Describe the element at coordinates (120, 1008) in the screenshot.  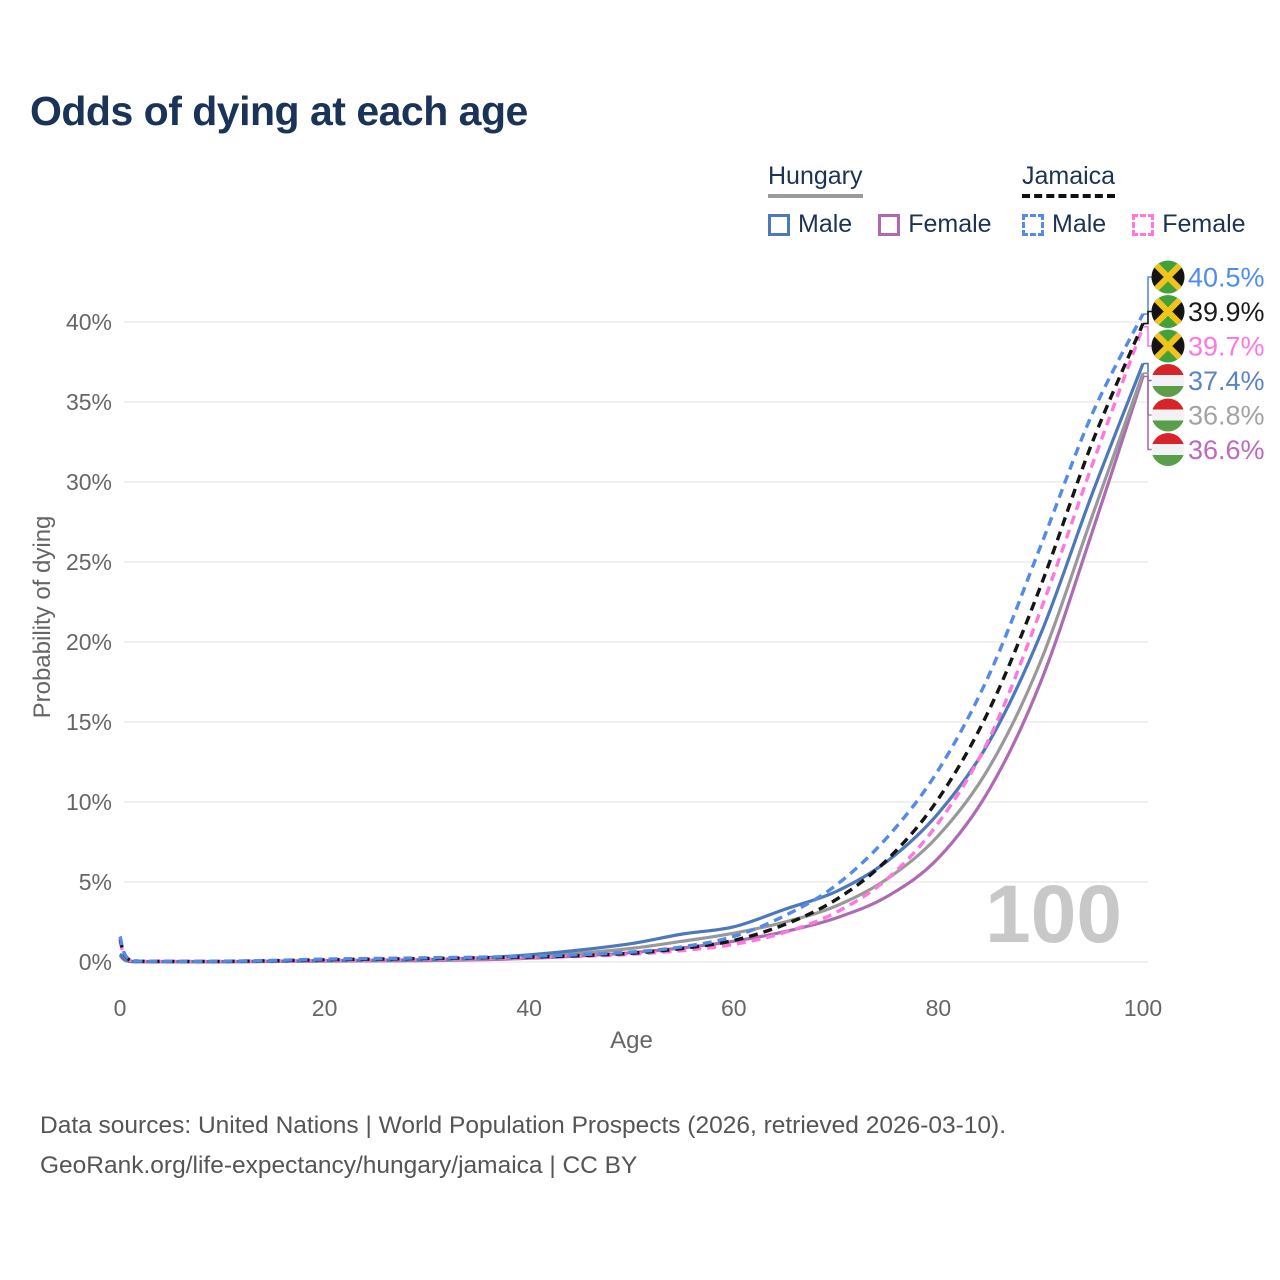
I see `x-tick-label: 0` at that location.